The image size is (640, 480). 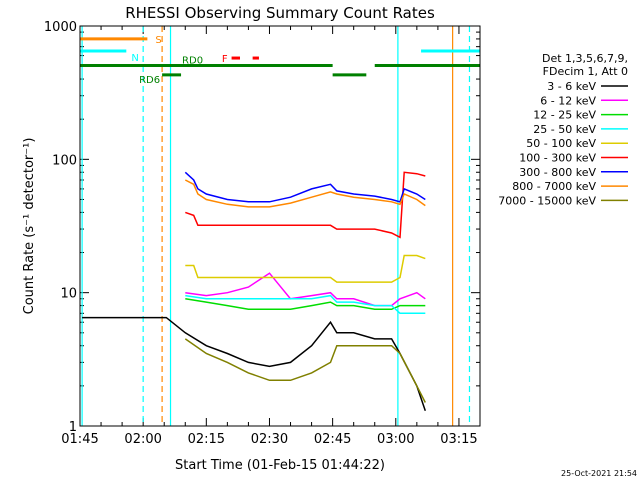 I want to click on flag-label: F, so click(x=225, y=59).